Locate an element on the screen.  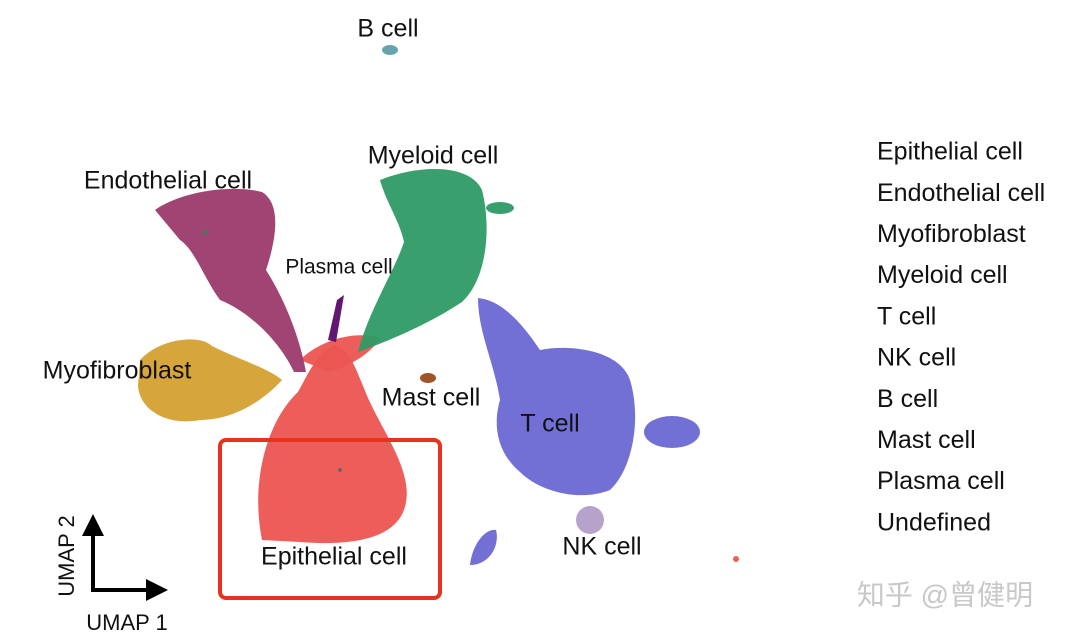
cluster-label: B cell is located at coordinates (387, 29).